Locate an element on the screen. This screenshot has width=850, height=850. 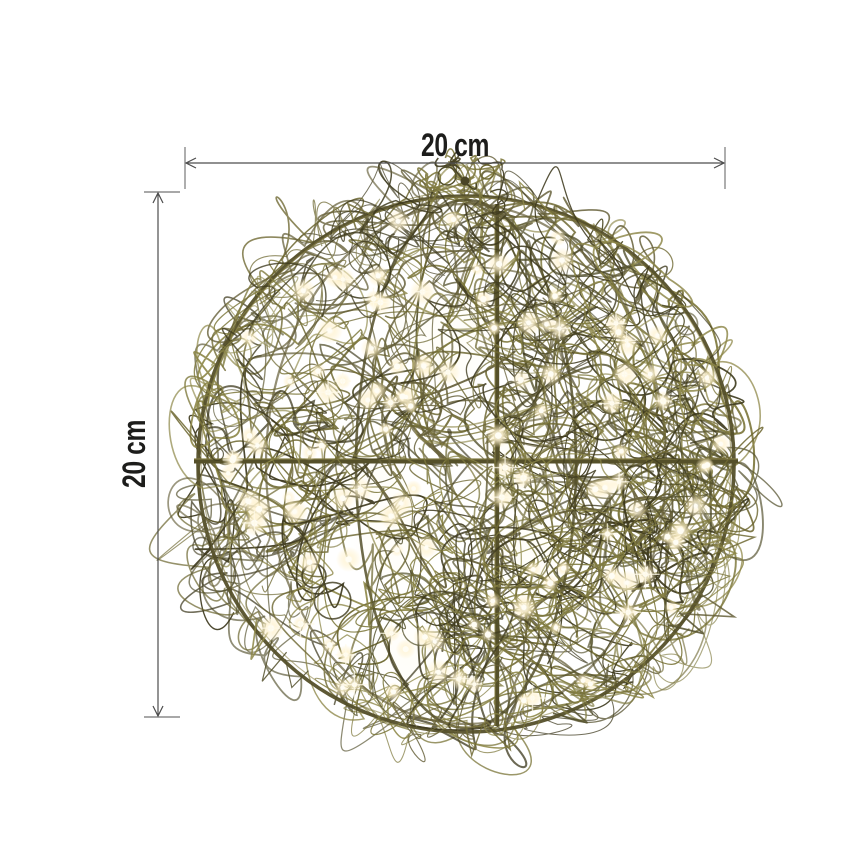
height-dimension-arrow-bottom is located at coordinates (158, 711).